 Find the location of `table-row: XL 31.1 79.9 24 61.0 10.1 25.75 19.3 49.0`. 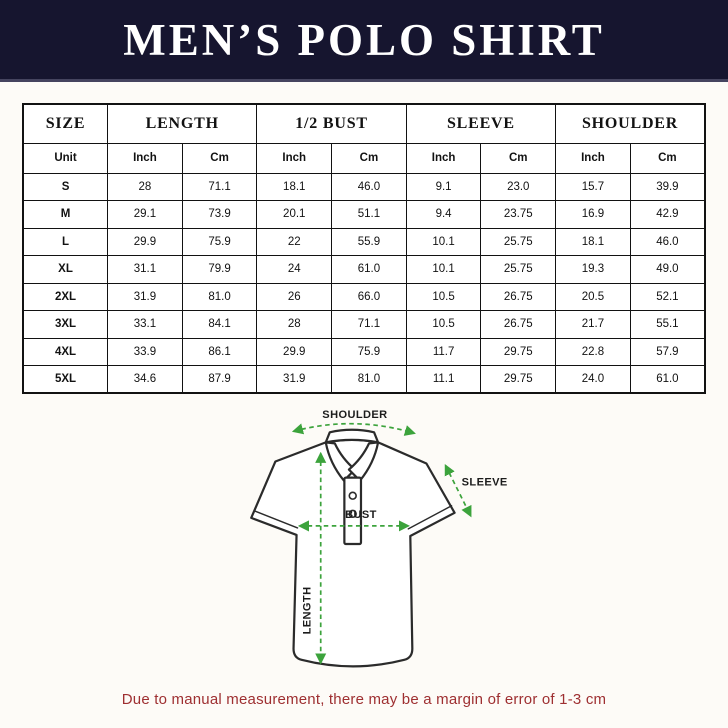

table-row: XL 31.1 79.9 24 61.0 10.1 25.75 19.3 49.0 is located at coordinates (364, 269).